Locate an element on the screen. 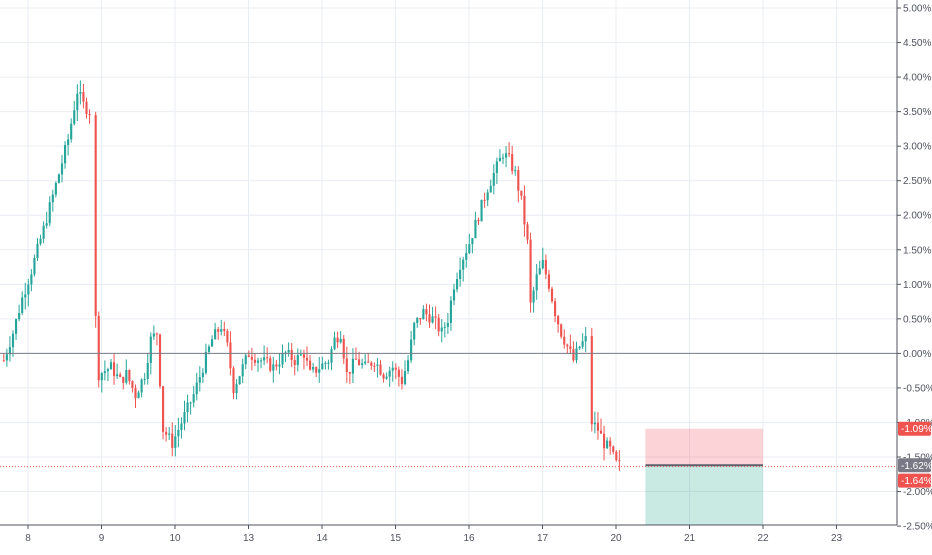 Image resolution: width=932 pixels, height=555 pixels. y-tick-label: 3.00% is located at coordinates (917, 147).